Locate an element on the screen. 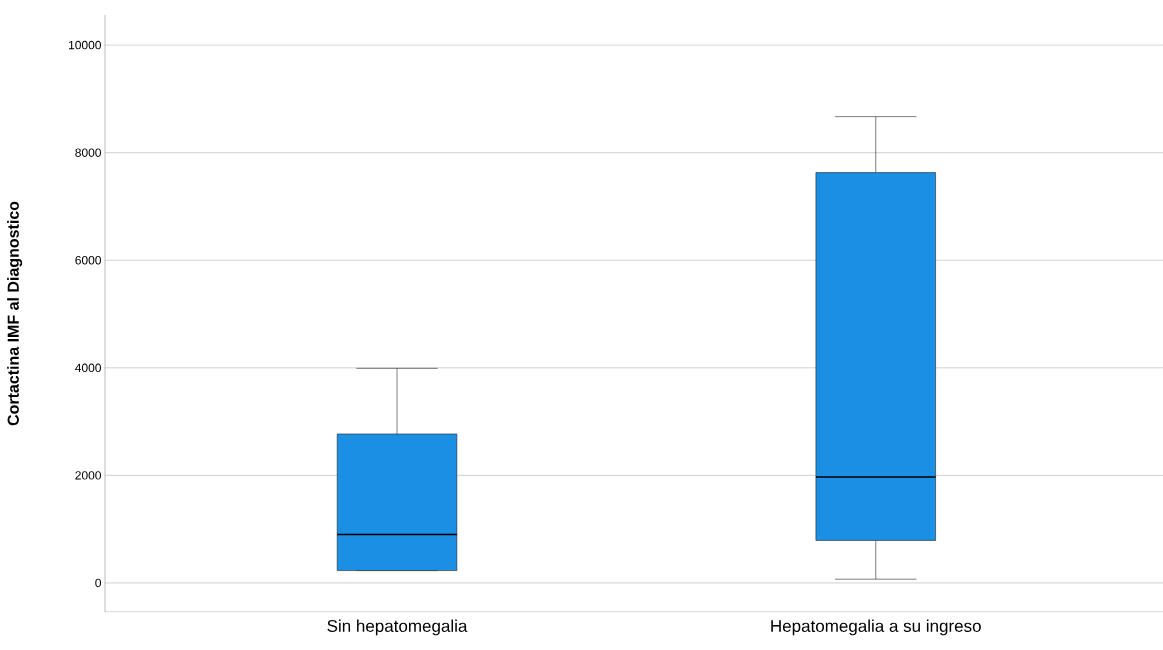 The width and height of the screenshot is (1163, 650). y-tick-label: 6000 is located at coordinates (88, 260).